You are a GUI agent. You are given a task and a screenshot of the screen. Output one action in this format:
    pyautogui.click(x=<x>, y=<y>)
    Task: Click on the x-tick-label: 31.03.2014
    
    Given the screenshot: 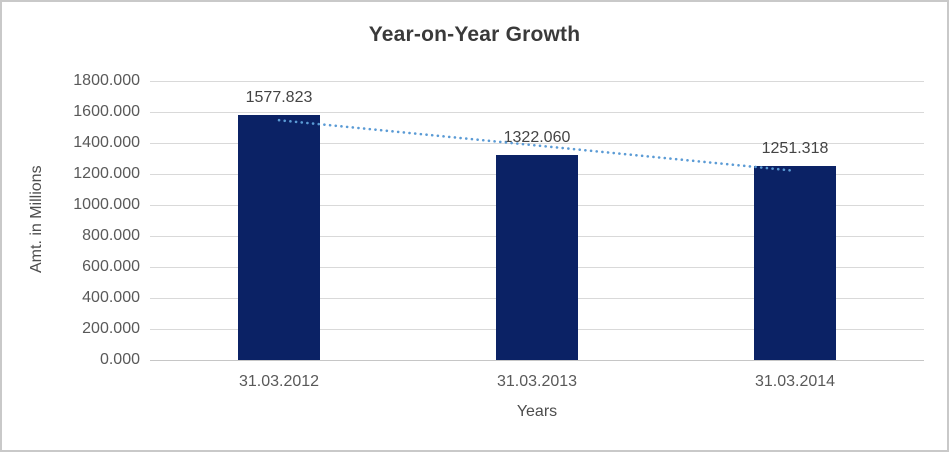 What is the action you would take?
    pyautogui.click(x=795, y=381)
    